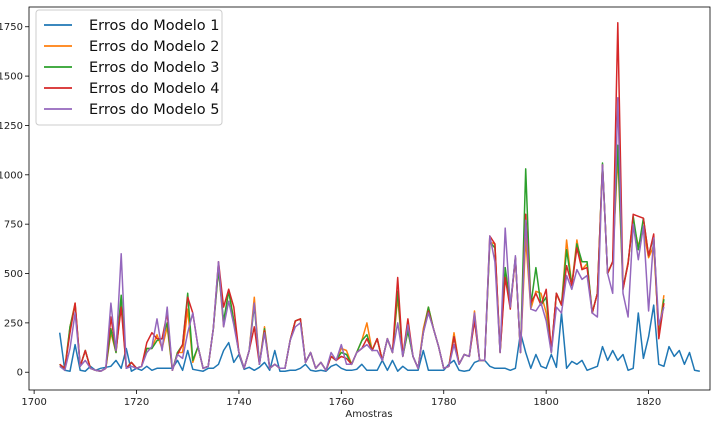 The image size is (716, 425). Describe the element at coordinates (136, 402) in the screenshot. I see `x-tick-label-1720: 1720` at that location.